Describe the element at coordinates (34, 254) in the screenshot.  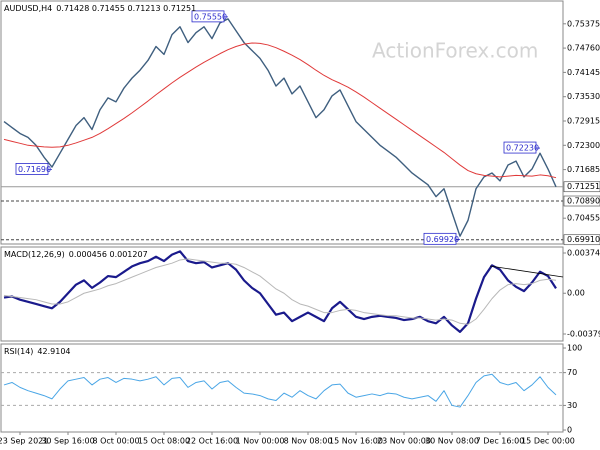
I see `title: MACD(12,26,9)` at that location.